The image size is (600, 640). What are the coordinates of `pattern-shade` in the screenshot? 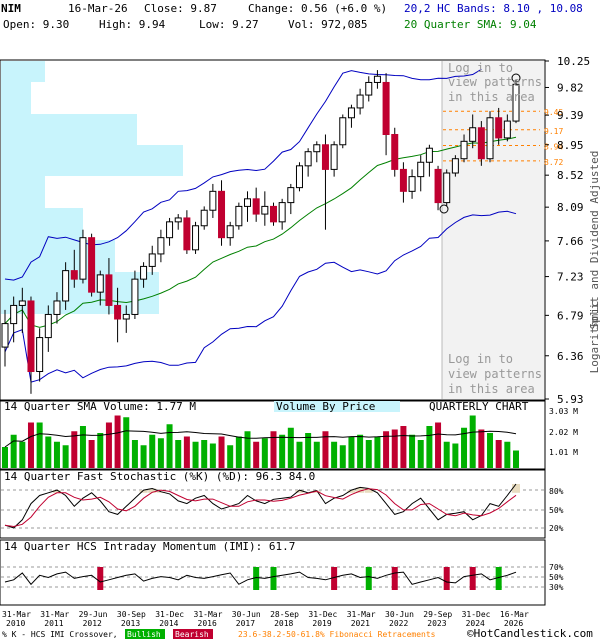 It's located at (493, 230).